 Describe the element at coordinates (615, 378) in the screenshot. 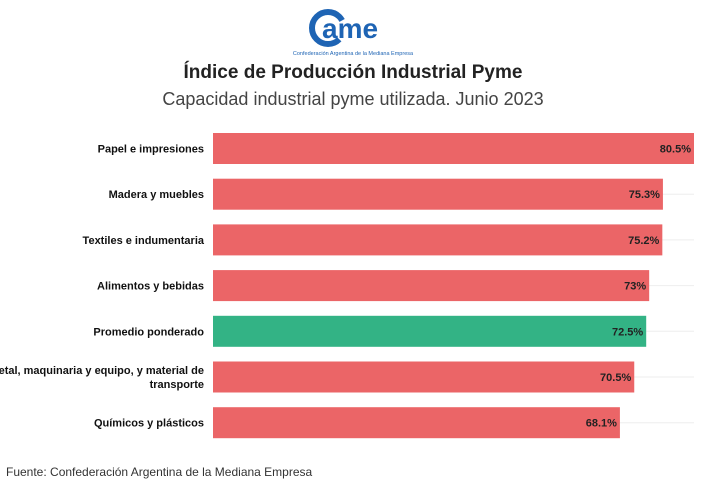

I see `value-label: 70.5%` at that location.